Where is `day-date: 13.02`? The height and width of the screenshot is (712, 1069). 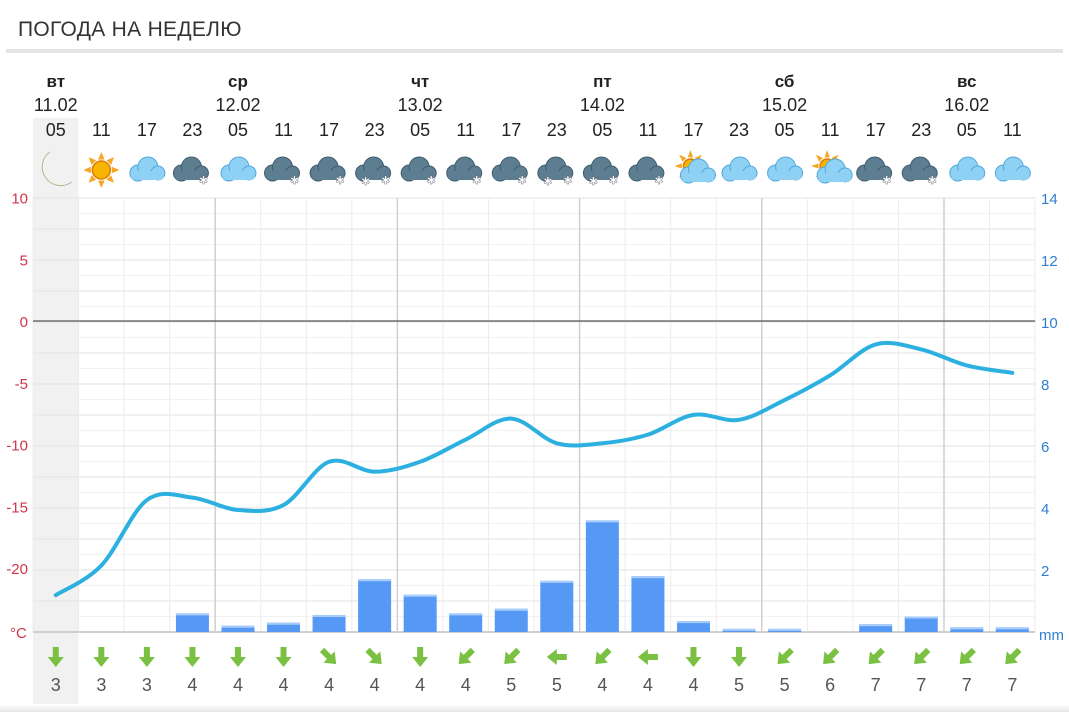 day-date: 13.02 is located at coordinates (420, 105).